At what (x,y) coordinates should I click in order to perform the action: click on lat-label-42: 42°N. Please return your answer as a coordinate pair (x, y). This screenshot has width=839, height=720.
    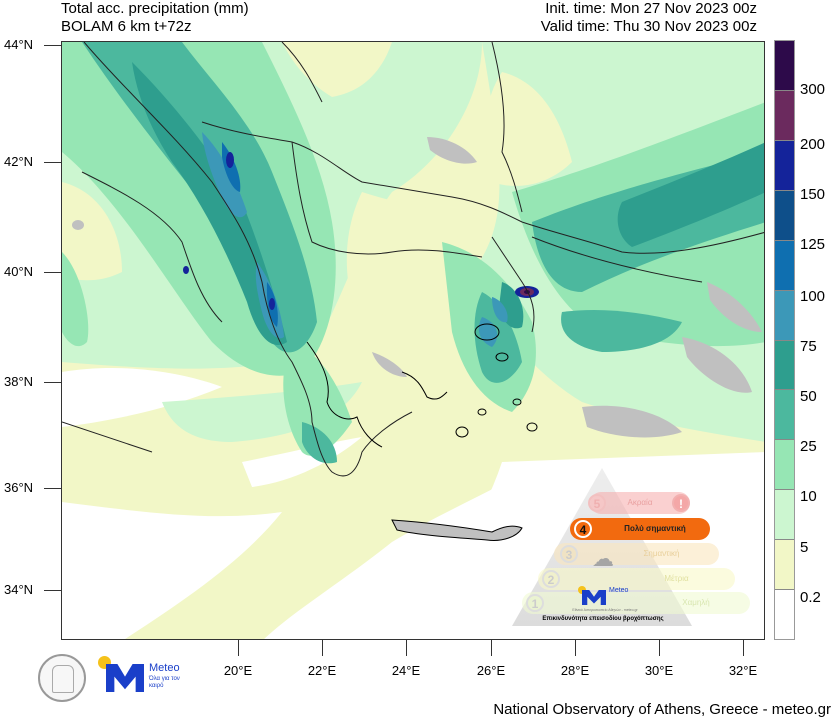
    Looking at the image, I should click on (19, 161).